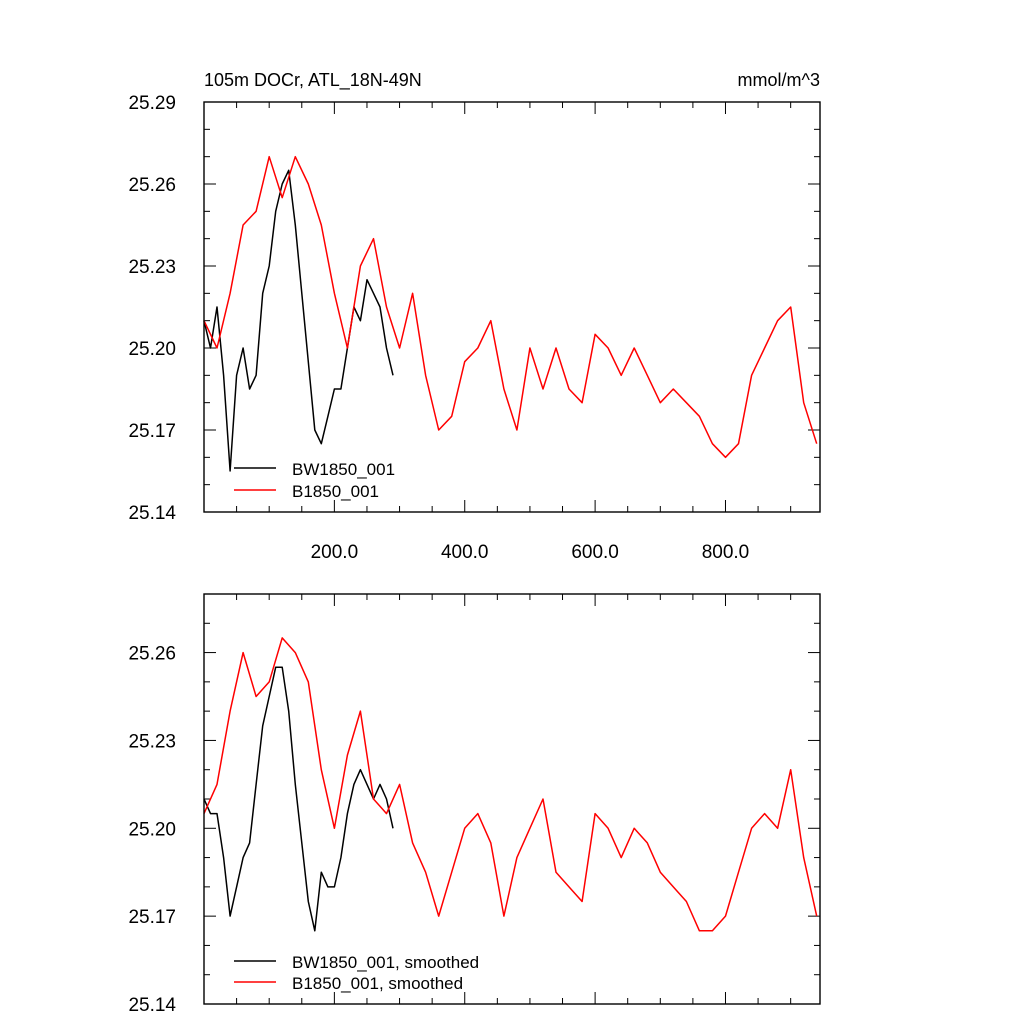 Image resolution: width=1024 pixels, height=1024 pixels. Describe the element at coordinates (595, 552) in the screenshot. I see `x-tick-label: 600.0` at that location.